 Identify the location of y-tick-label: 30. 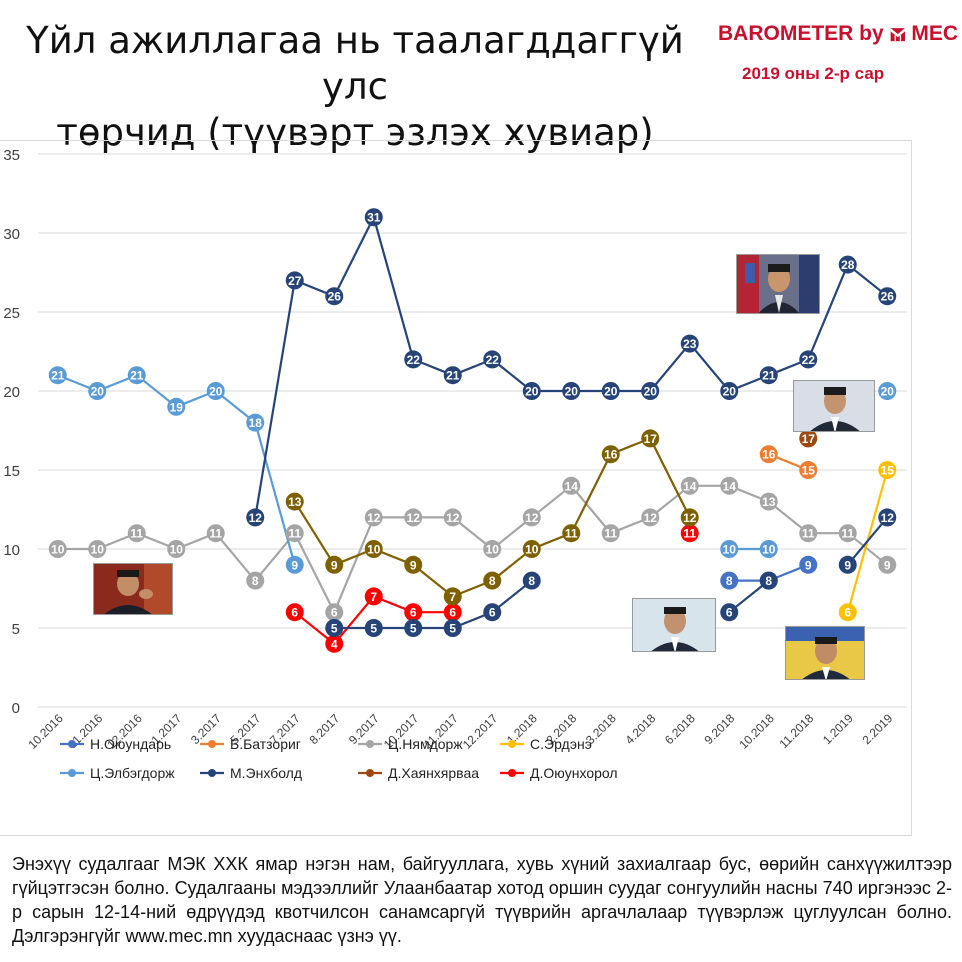
(11, 234).